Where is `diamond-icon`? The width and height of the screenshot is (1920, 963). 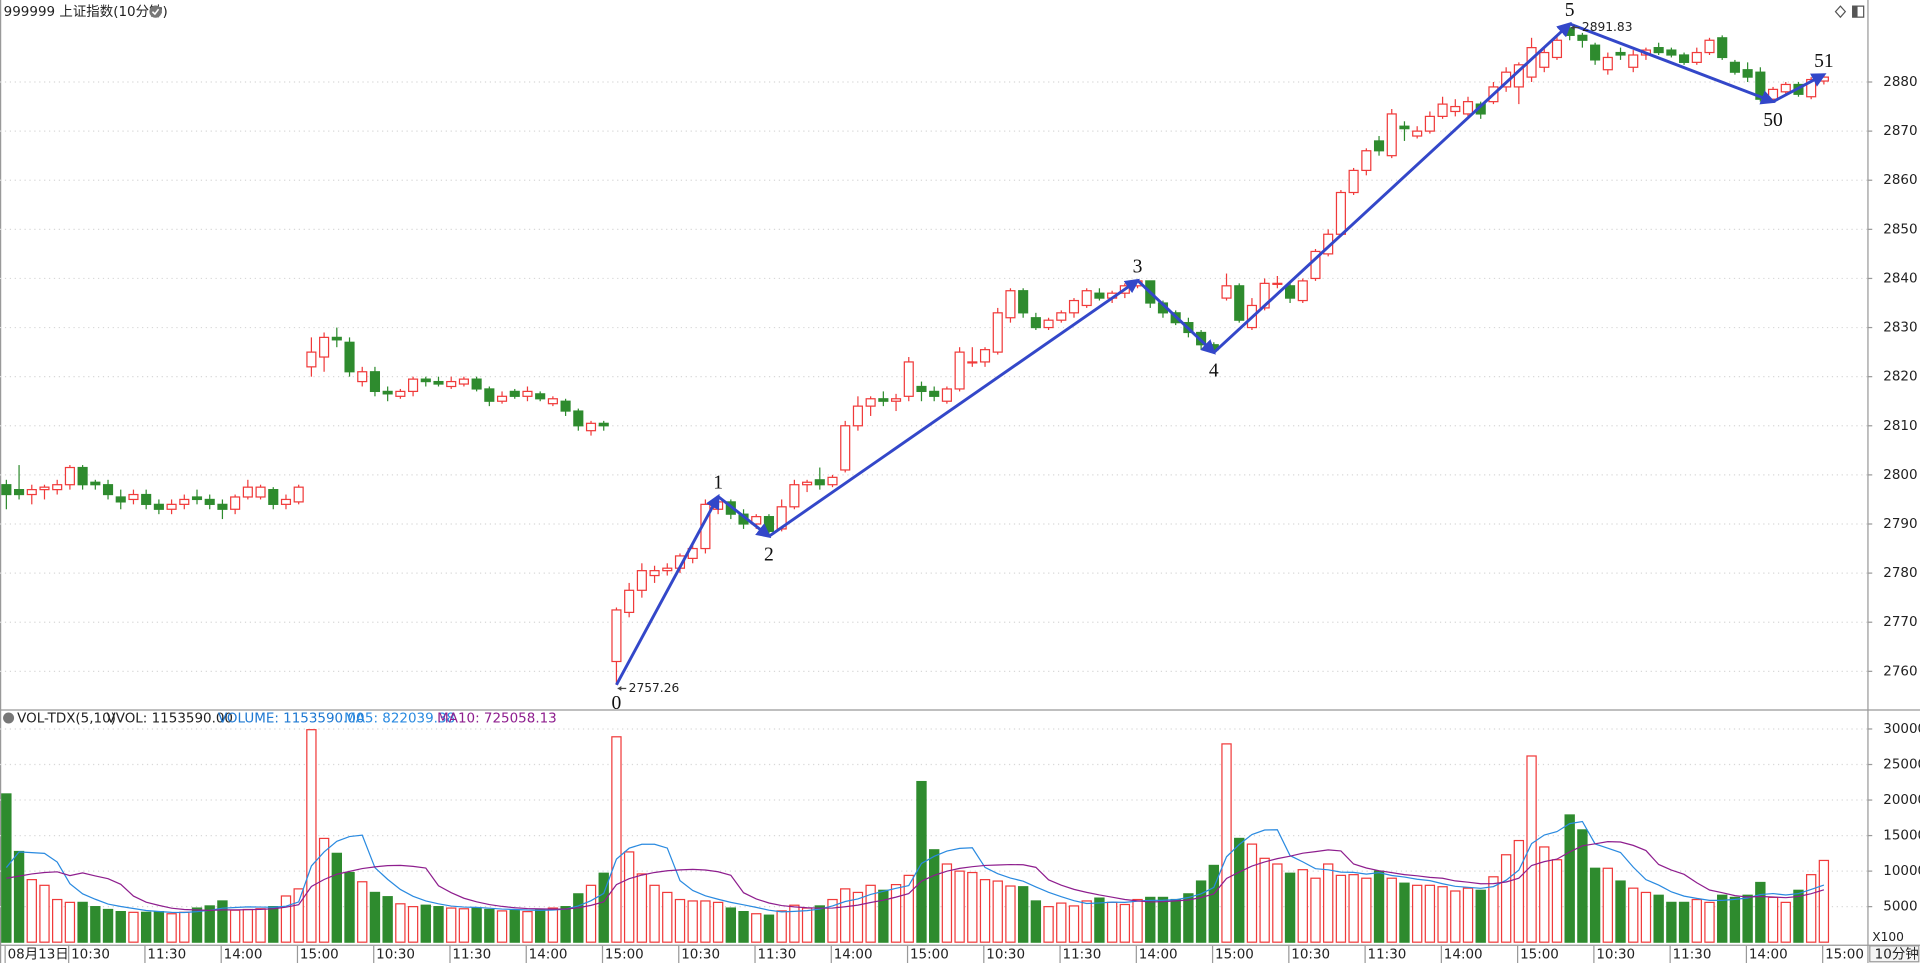 diamond-icon is located at coordinates (1840, 12).